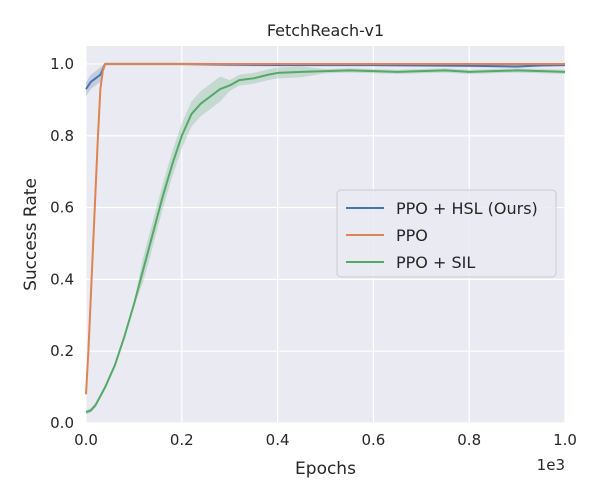 This screenshot has width=600, height=504. I want to click on y-tick-label: 0.0, so click(62, 423).